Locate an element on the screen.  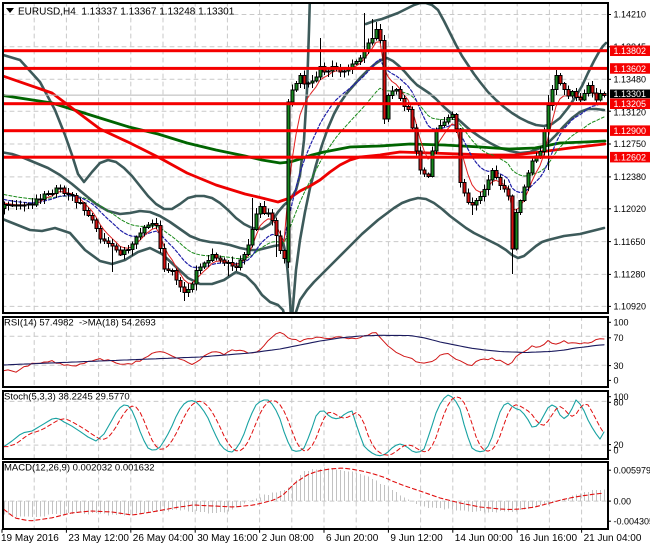
svg-text: 0.005979 is located at coordinates (632, 470).